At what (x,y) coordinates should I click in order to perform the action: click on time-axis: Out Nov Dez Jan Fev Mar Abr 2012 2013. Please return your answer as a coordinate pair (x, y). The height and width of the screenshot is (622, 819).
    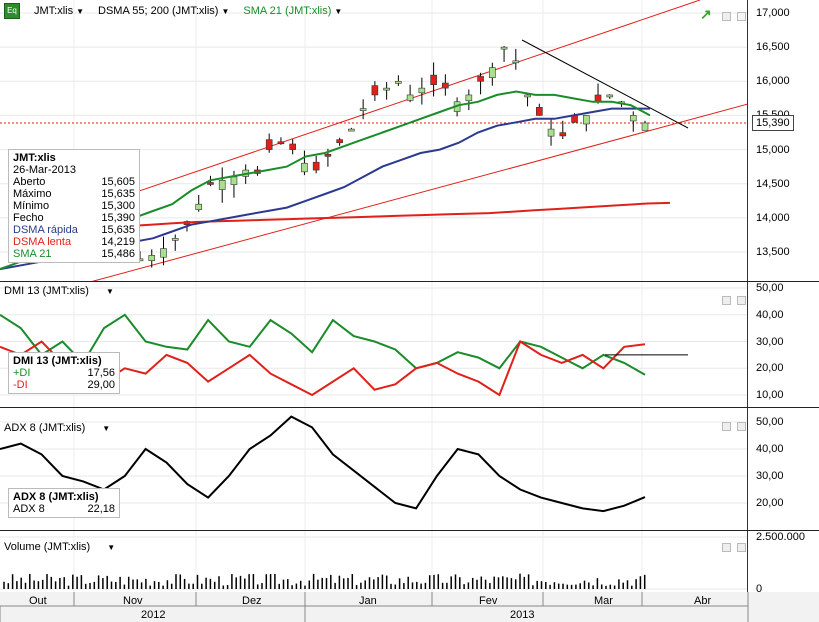
    Looking at the image, I should click on (409, 607).